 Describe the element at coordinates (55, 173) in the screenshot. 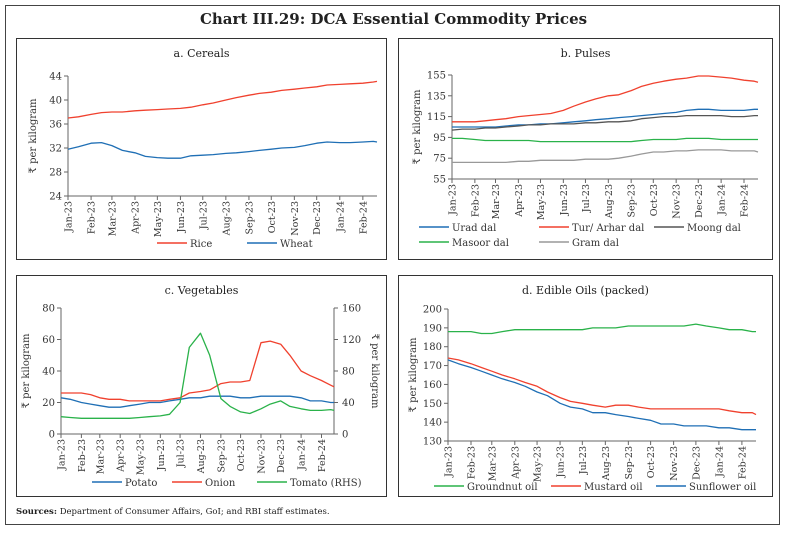

I see `y-tick-label: 28` at that location.